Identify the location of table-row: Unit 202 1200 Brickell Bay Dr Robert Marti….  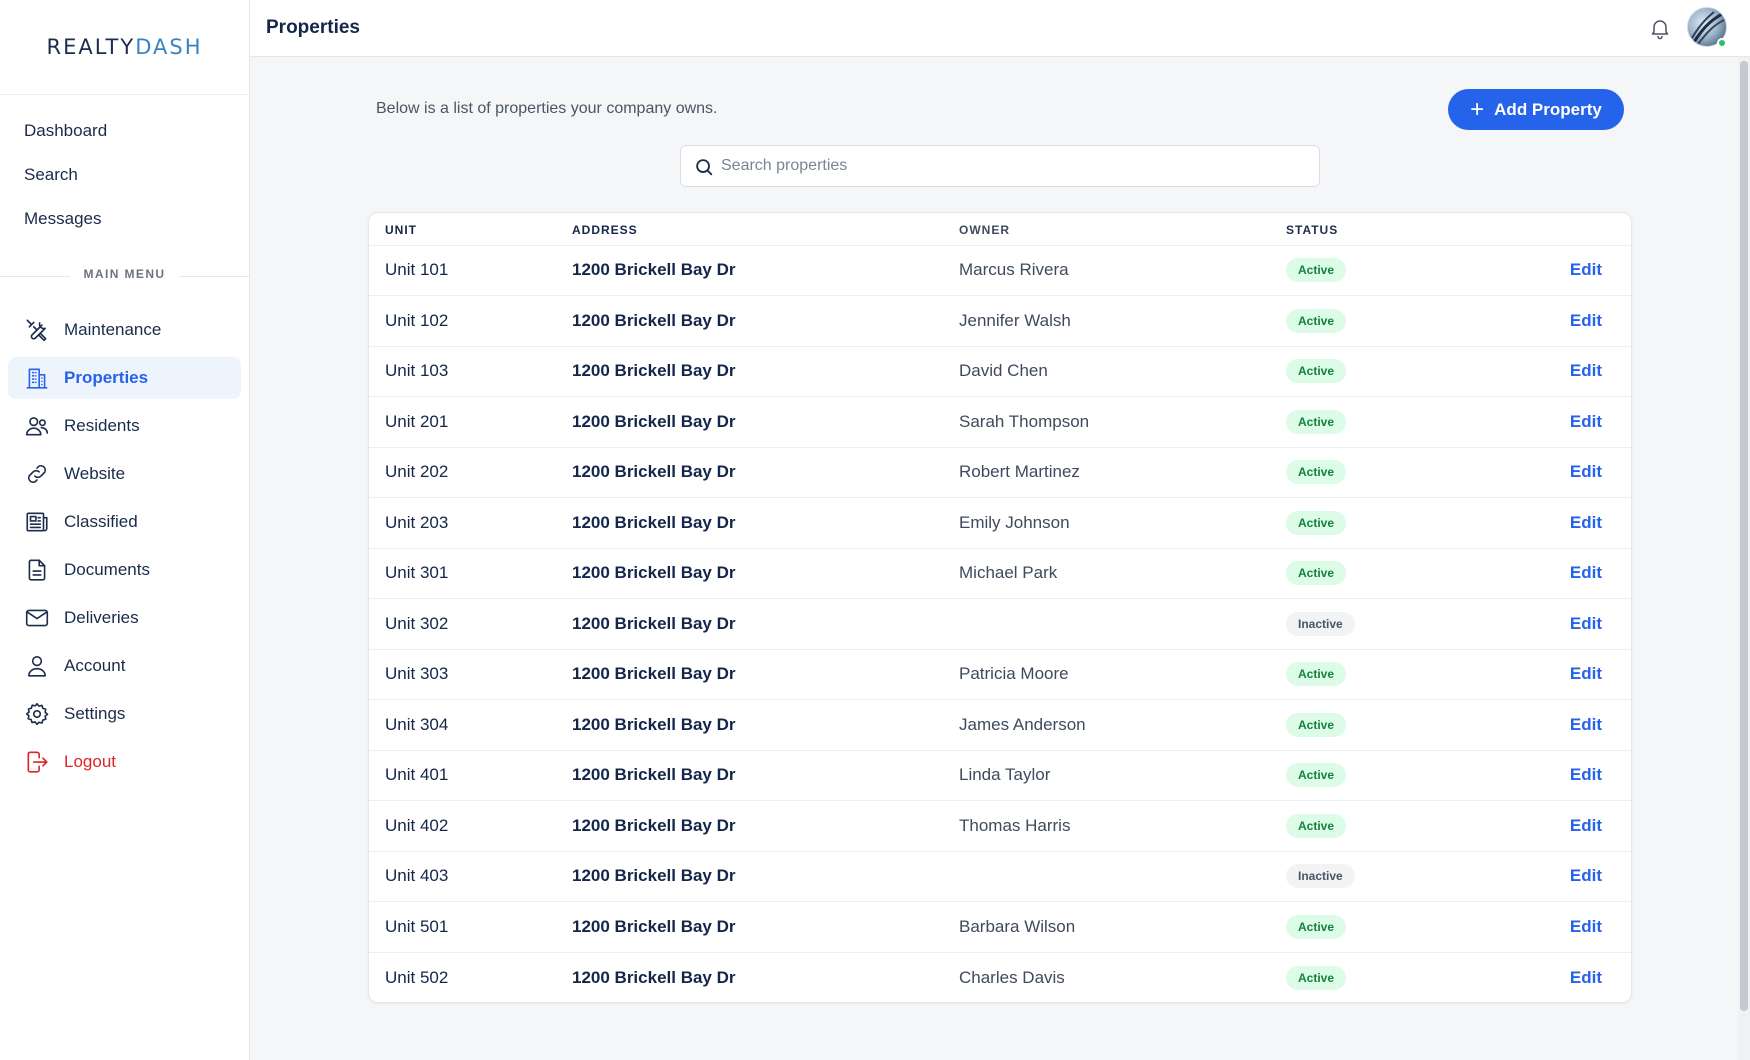
(1000, 472).